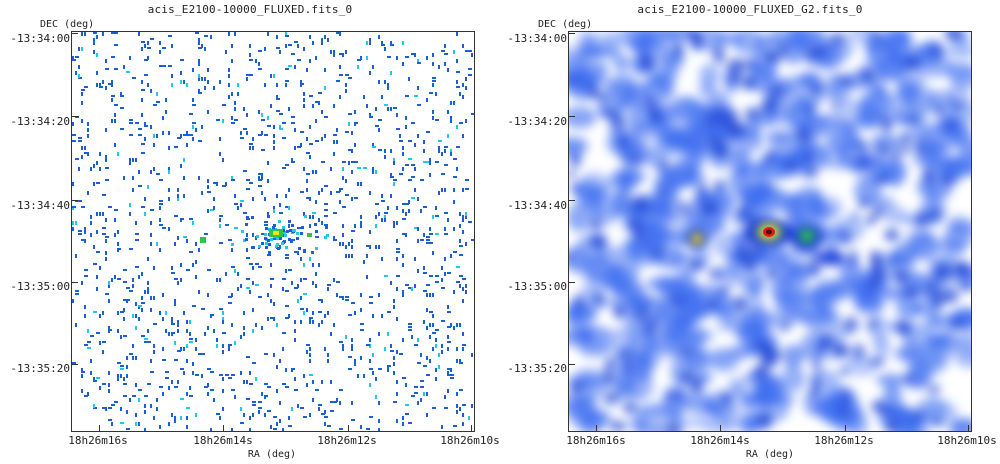  I want to click on left-x-tick-label: 18h26m10s, so click(470, 440).